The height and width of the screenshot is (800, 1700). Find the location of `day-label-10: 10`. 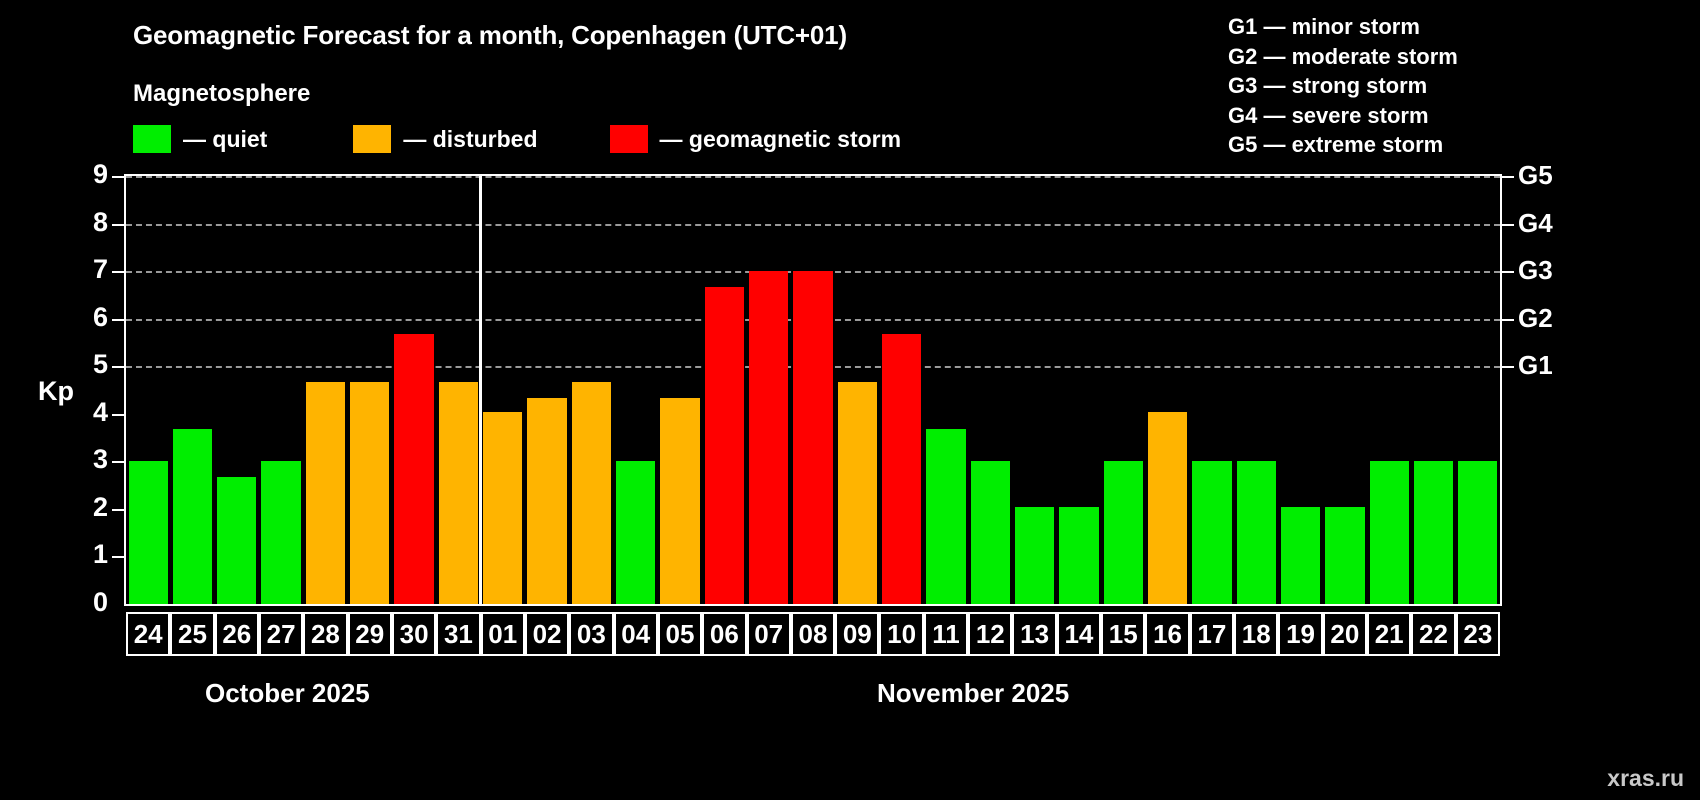

day-label-10: 10 is located at coordinates (901, 634).